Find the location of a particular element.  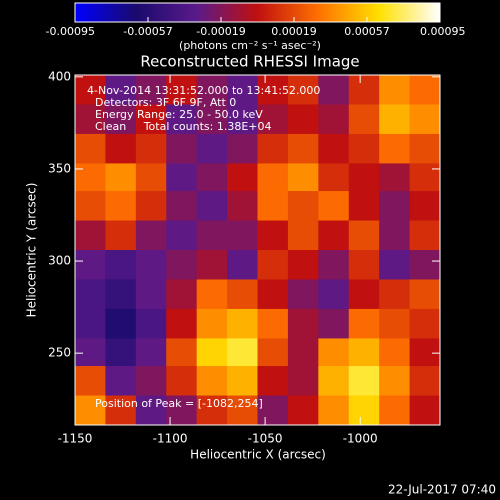

annotation: 4-Nov-2014 13:31:52.000 to 13:41:52.000 is located at coordinates (203, 90).